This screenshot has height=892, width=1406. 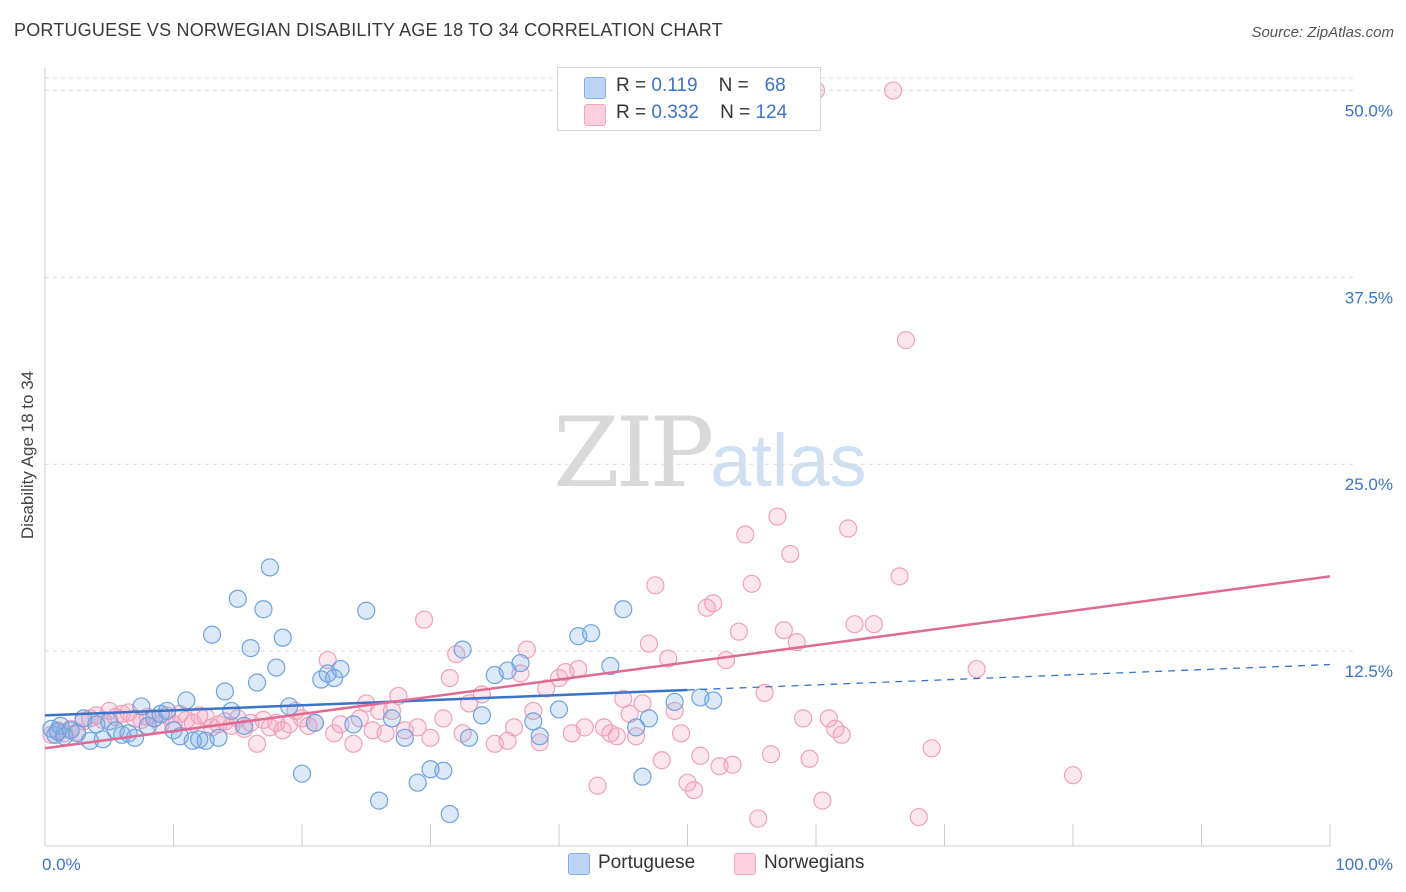 I want to click on y-tick-label: 50.0%, so click(x=1369, y=110).